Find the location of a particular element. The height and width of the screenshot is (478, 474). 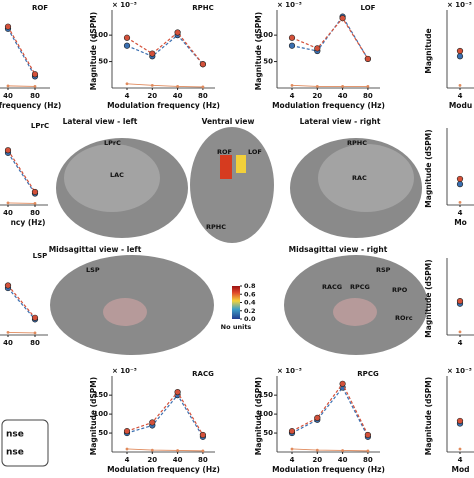

region-label: LSP is located at coordinates (93, 270).